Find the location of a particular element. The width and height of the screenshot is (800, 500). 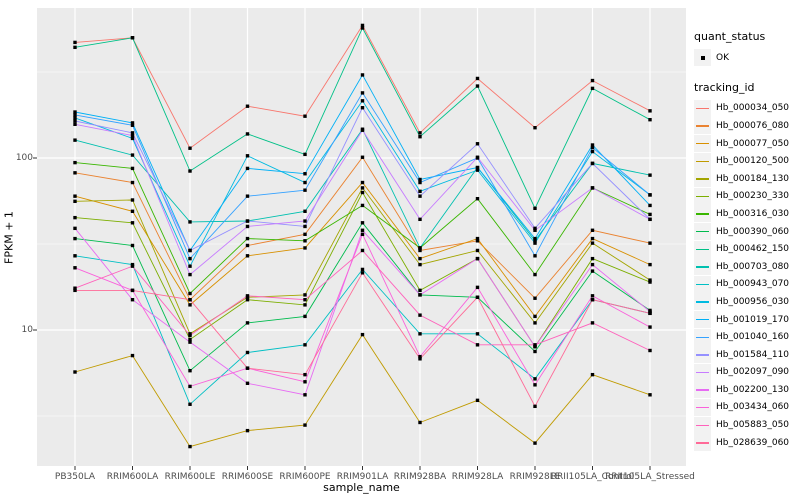

legend-item-tracking-id: Hb_000230_330 is located at coordinates (747, 196).